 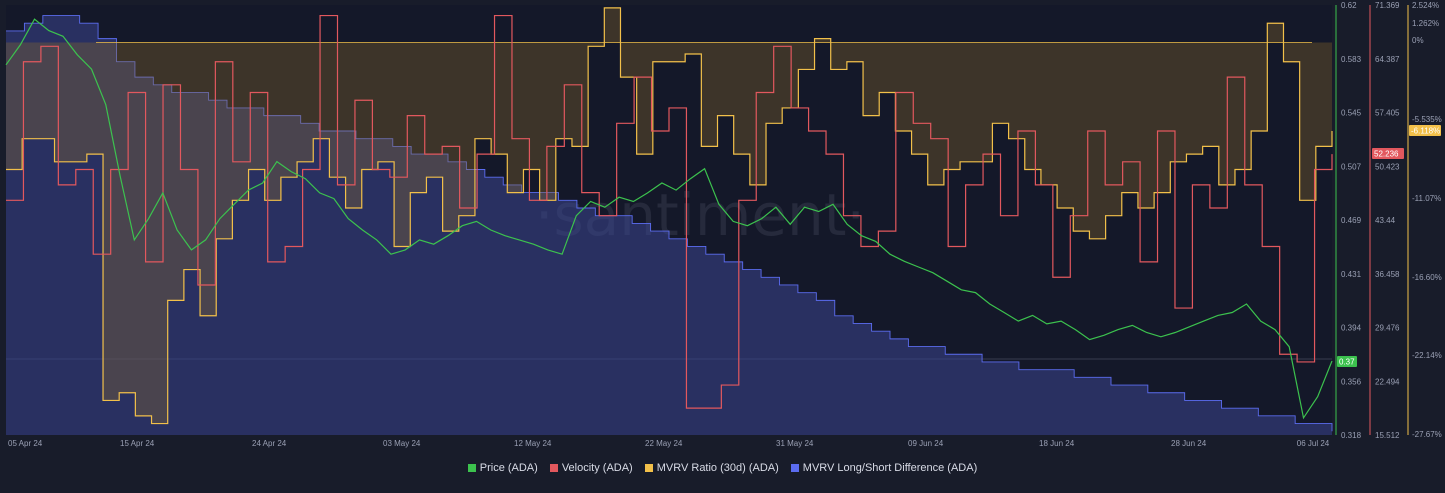 What do you see at coordinates (1425, 23) in the screenshot?
I see `mvrv-tick-label: 1.262%` at bounding box center [1425, 23].